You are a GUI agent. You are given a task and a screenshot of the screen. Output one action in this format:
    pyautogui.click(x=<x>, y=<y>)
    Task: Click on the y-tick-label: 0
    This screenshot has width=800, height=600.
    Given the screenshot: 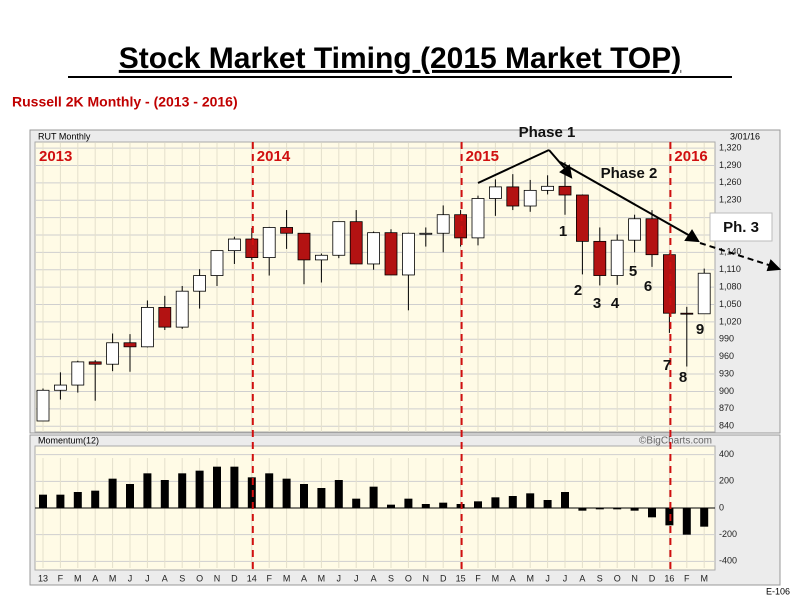 What is the action you would take?
    pyautogui.click(x=721, y=507)
    